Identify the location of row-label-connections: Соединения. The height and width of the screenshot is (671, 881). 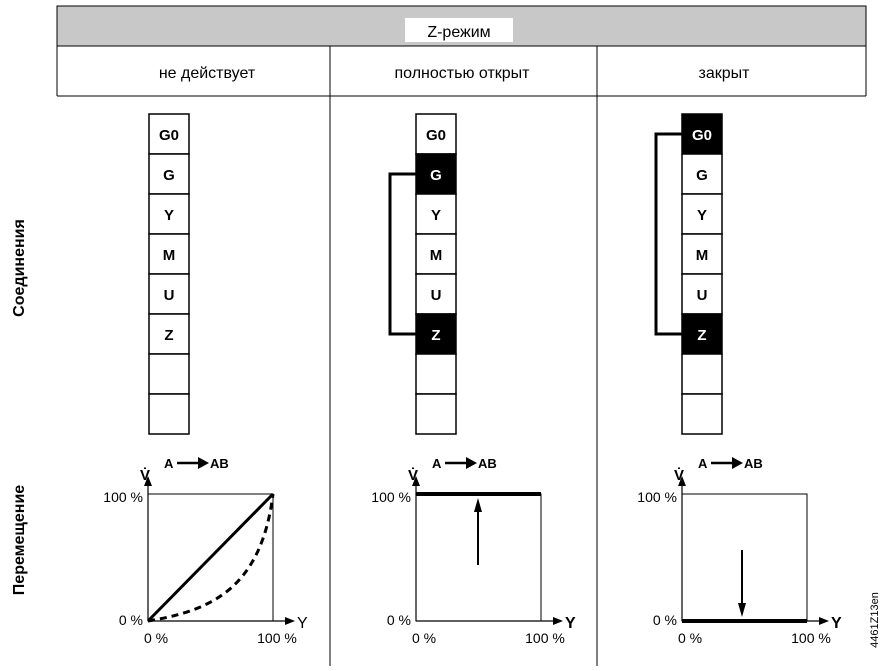
(19, 268).